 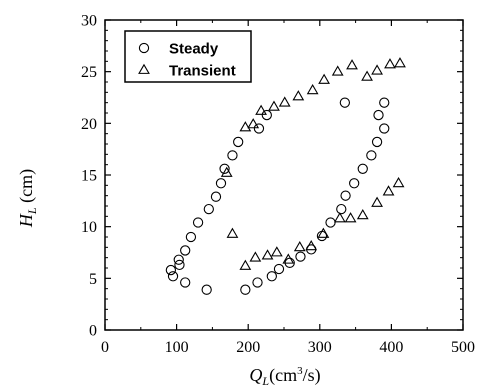 What do you see at coordinates (26, 188) in the screenshot?
I see `y-axis-label-unit: (cm)` at bounding box center [26, 188].